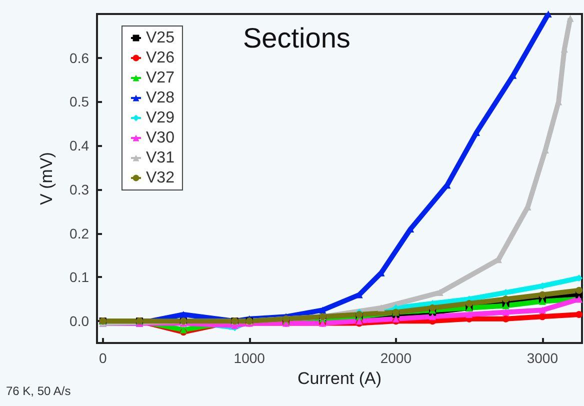 Image resolution: width=584 pixels, height=406 pixels. What do you see at coordinates (296, 38) in the screenshot?
I see `annotation: Sections` at bounding box center [296, 38].